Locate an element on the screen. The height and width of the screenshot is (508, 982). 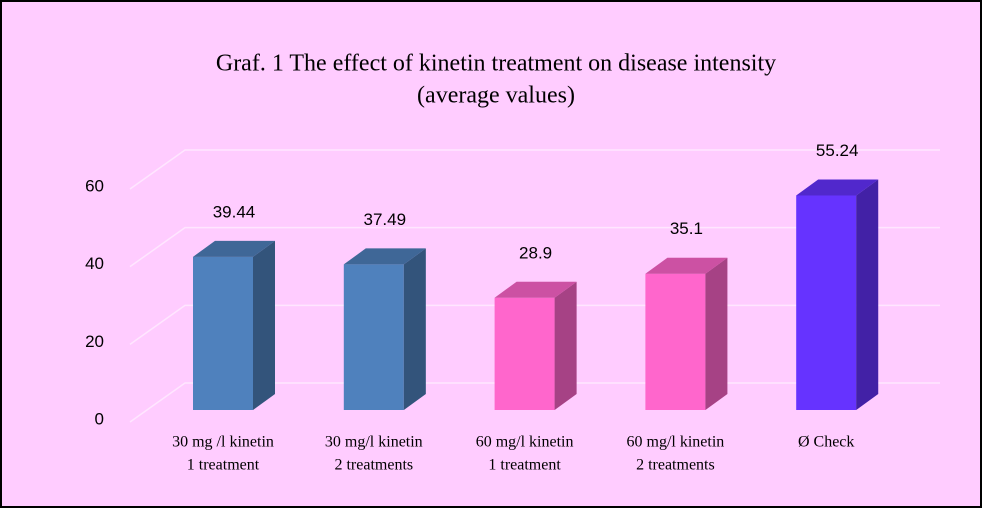
x-tick-label: 30 mg /l kinetin is located at coordinates (223, 442).